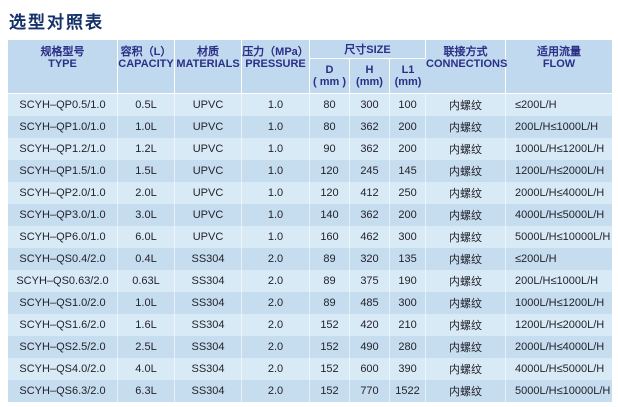  Describe the element at coordinates (408, 347) in the screenshot. I see `cell-size-l1: 280` at that location.